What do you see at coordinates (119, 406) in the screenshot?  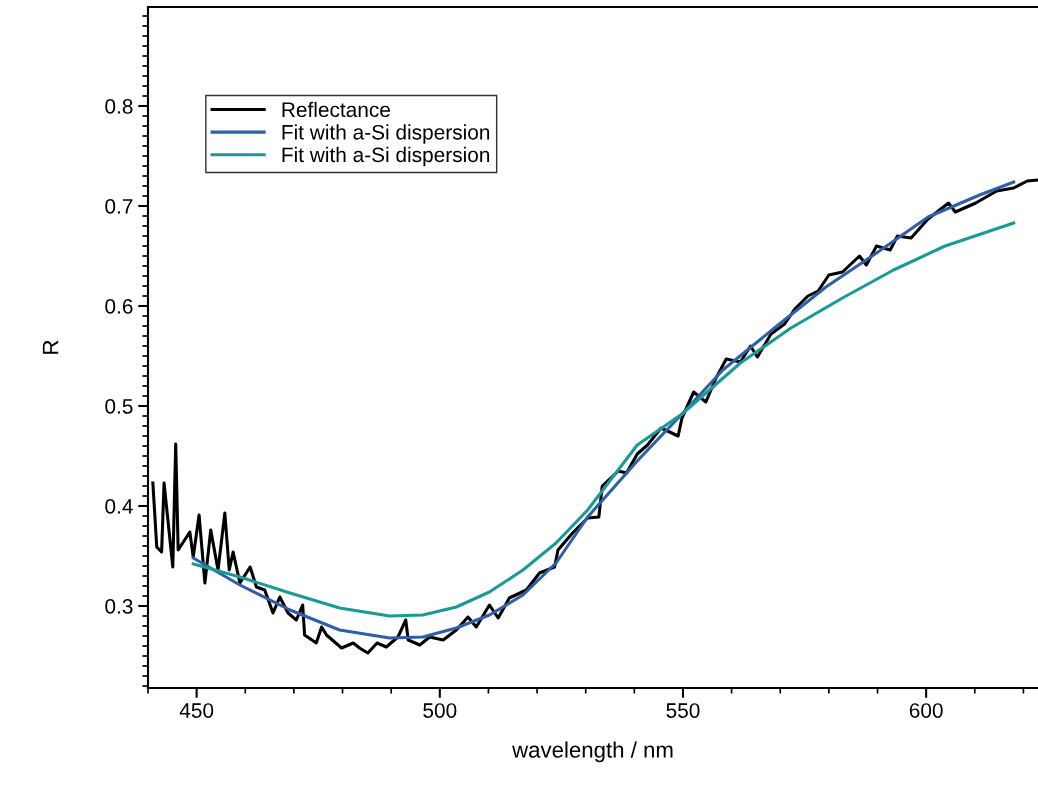 I see `y-tick-label: 0.5` at bounding box center [119, 406].